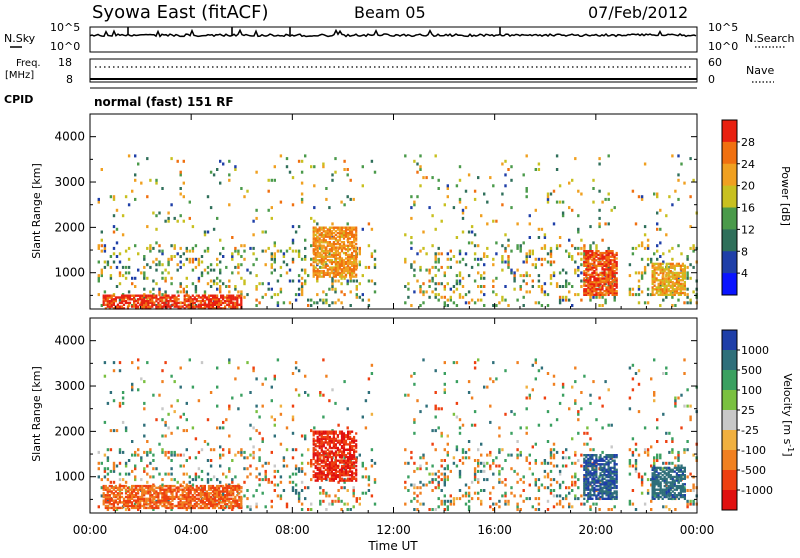 The width and height of the screenshot is (800, 558). Describe the element at coordinates (69, 137) in the screenshot. I see `y-tick-label: 4000` at that location.